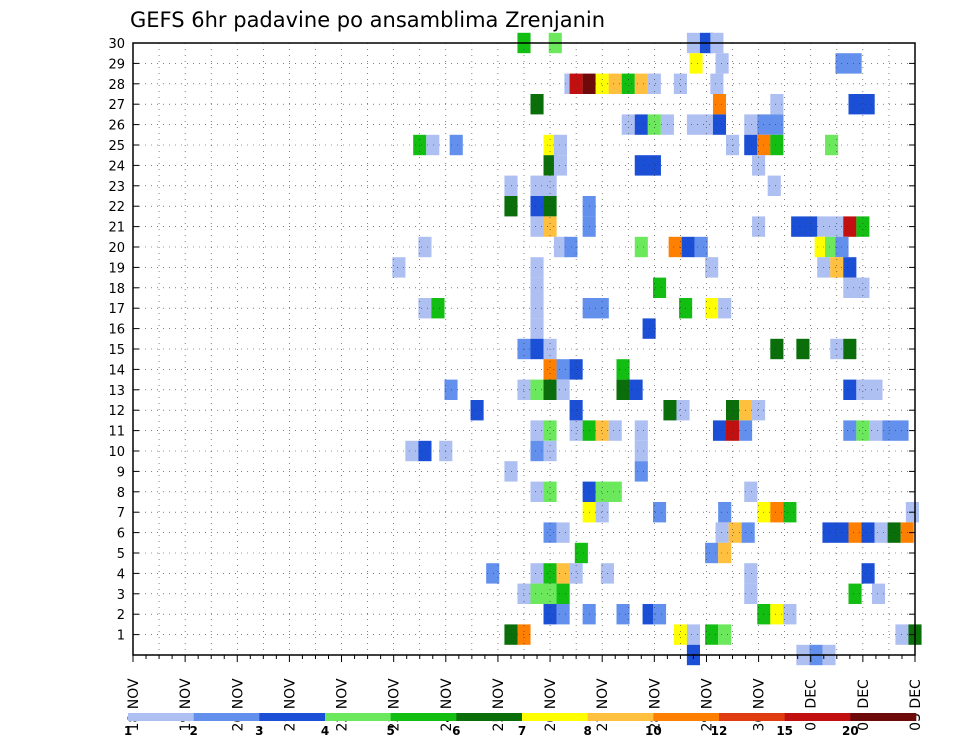 This screenshot has height=742, width=960. I want to click on y-tick-label: 20, so click(116, 248).